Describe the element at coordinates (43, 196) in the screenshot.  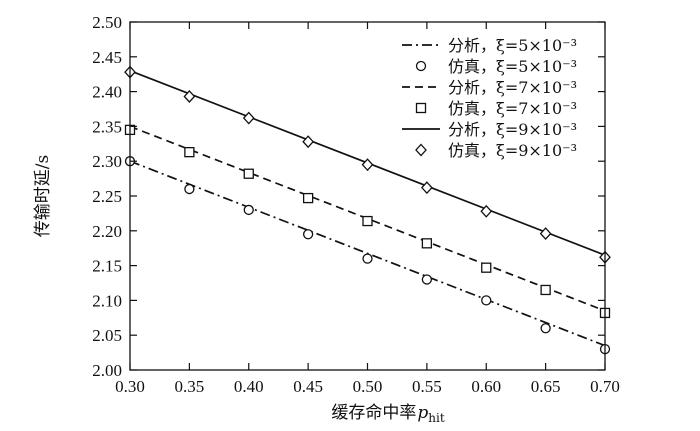
I see `y-axis-label: 传输时延/s` at that location.